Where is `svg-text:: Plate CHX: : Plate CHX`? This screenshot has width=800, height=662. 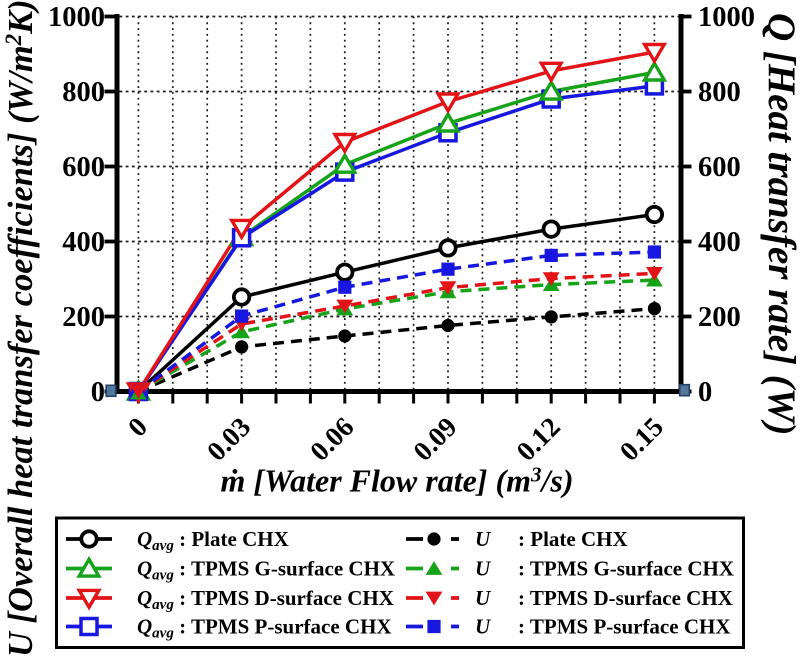
svg-text:: Plate CHX: : Plate CHX is located at coordinates (573, 539).